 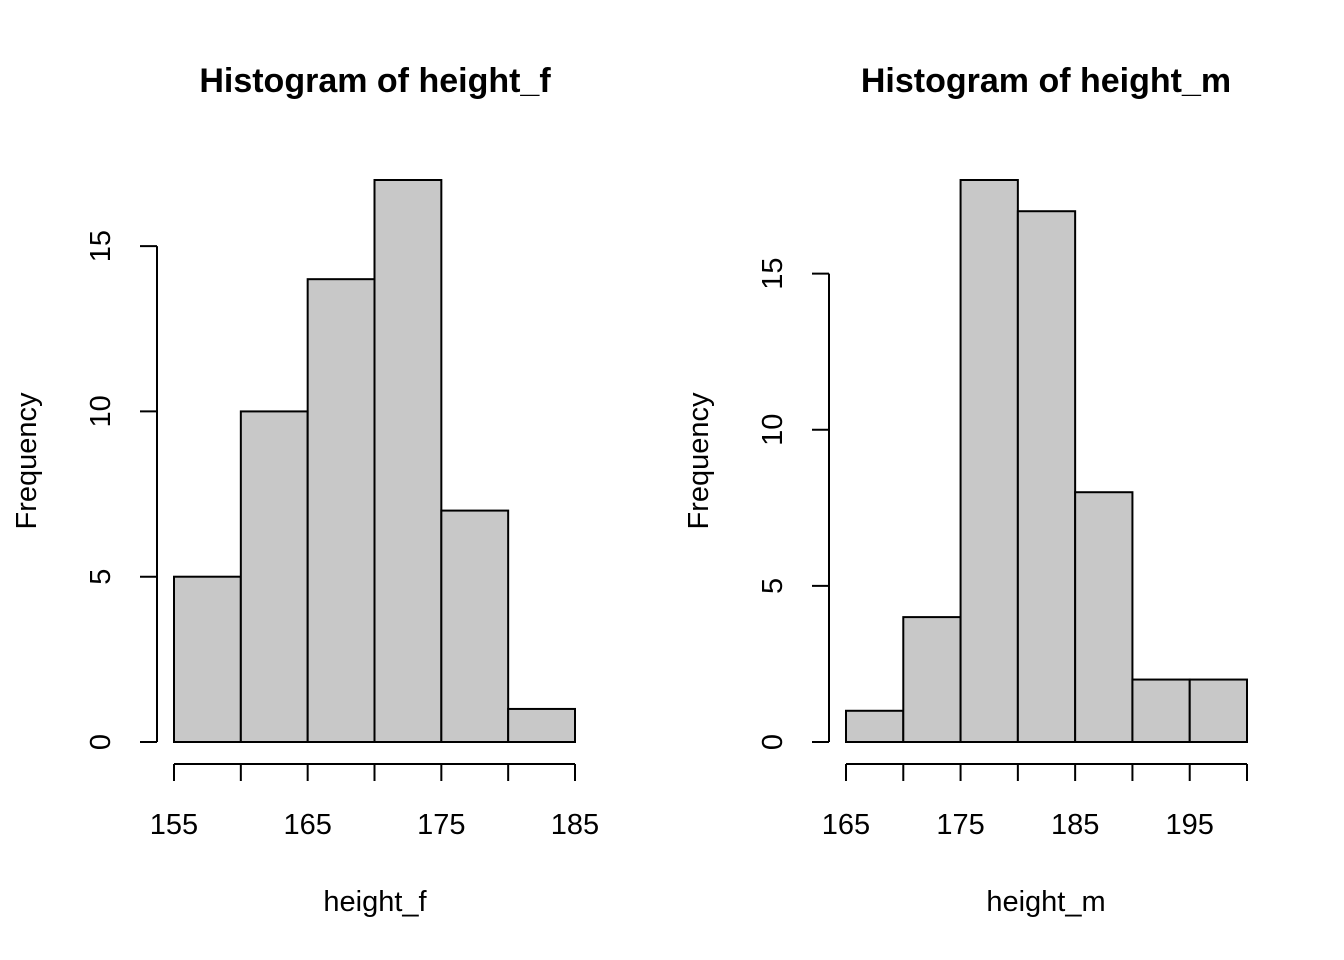 What do you see at coordinates (773, 742) in the screenshot?
I see `y-tick-label-height-m-0: 0` at bounding box center [773, 742].